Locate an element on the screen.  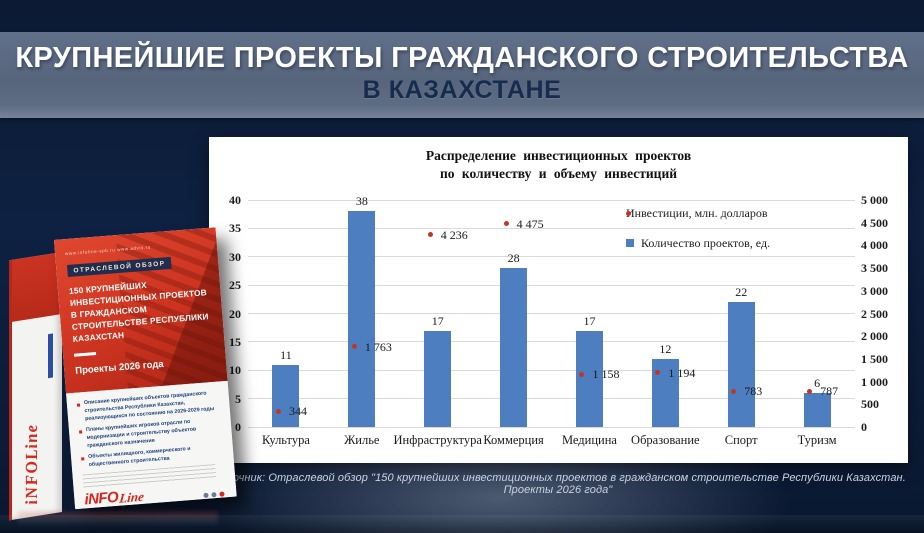
category-label: Туризм is located at coordinates (817, 440).